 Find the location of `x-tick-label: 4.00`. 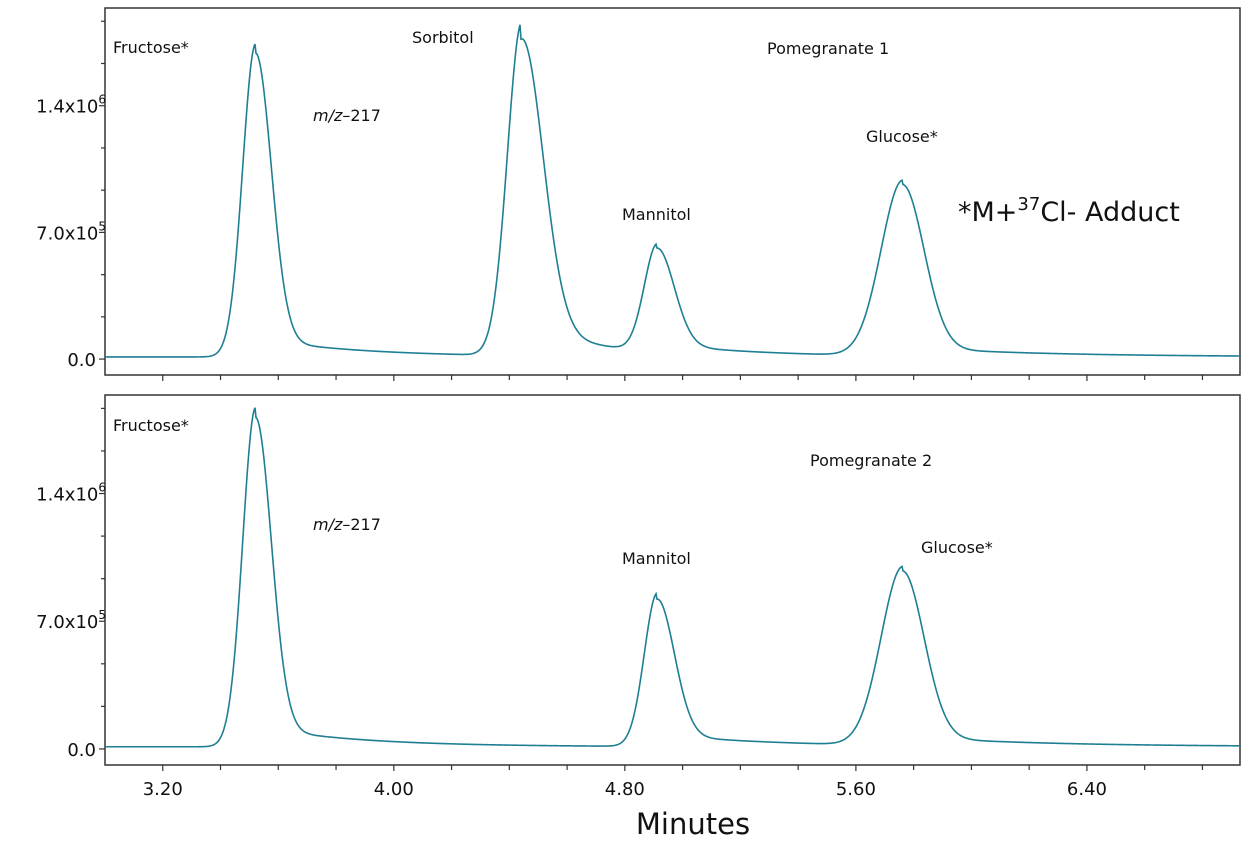

x-tick-label: 4.00 is located at coordinates (394, 789).